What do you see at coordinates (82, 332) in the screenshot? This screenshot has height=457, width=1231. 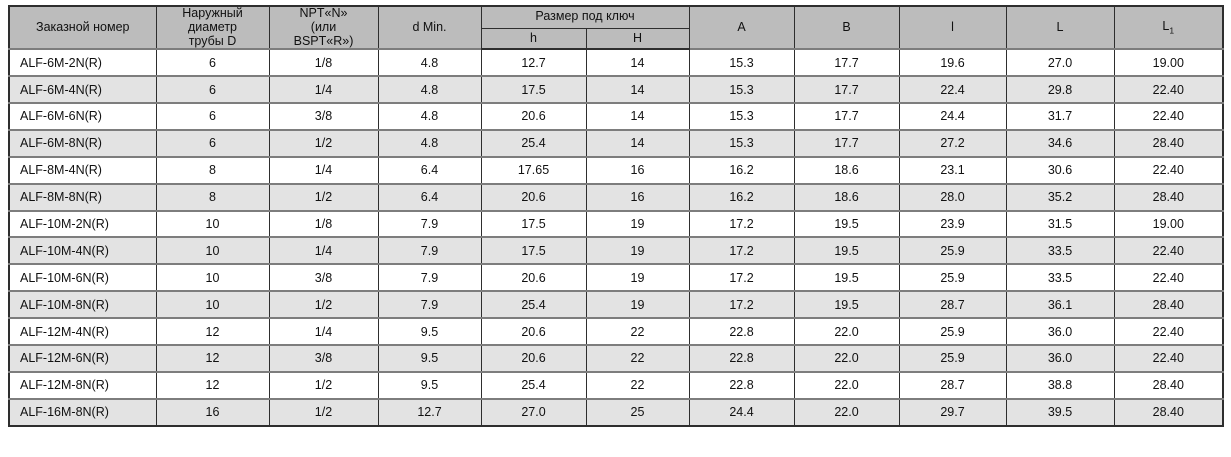 I see `order-number-cell: ALF-12M-4N(R)` at bounding box center [82, 332].